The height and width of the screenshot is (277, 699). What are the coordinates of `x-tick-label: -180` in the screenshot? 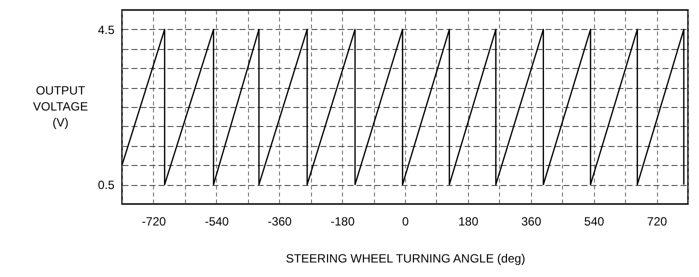 It's located at (342, 221).